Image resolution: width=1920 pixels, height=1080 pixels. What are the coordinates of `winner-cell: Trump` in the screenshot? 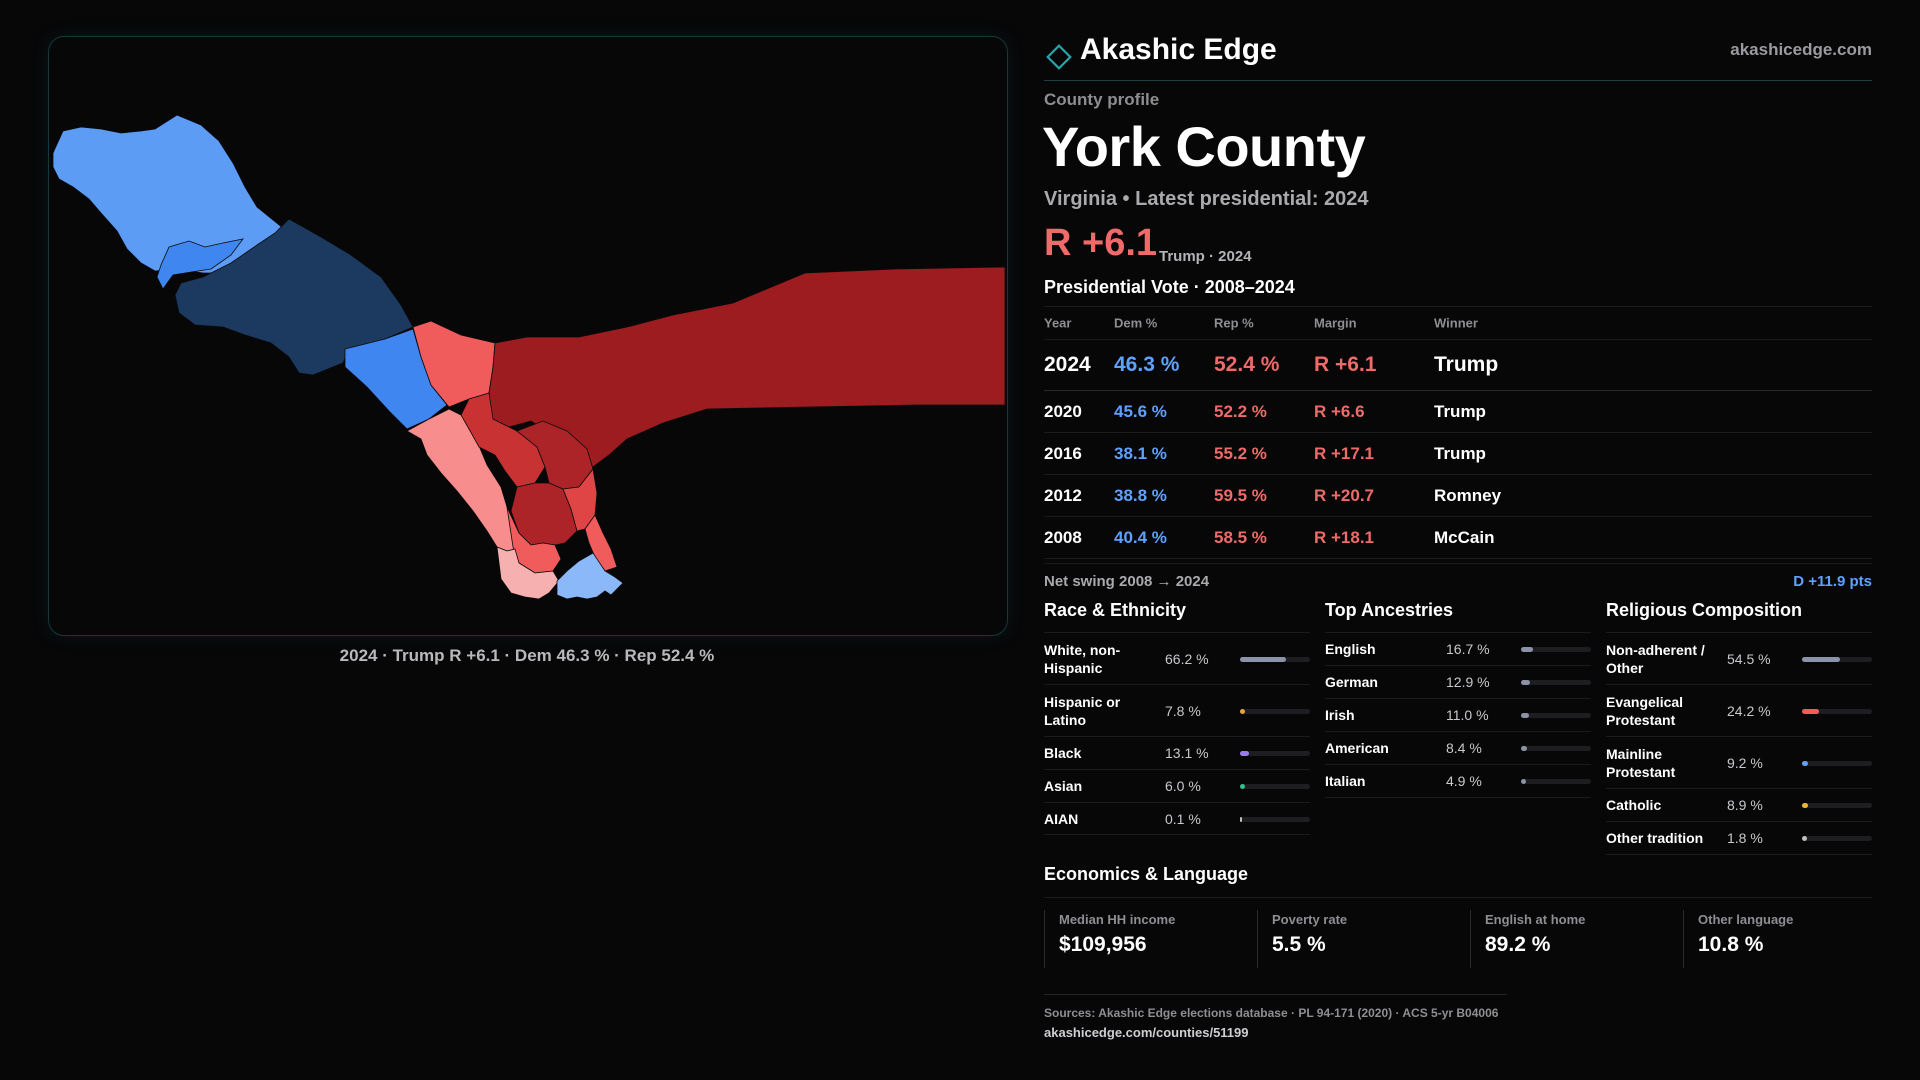 It's located at (1460, 411).